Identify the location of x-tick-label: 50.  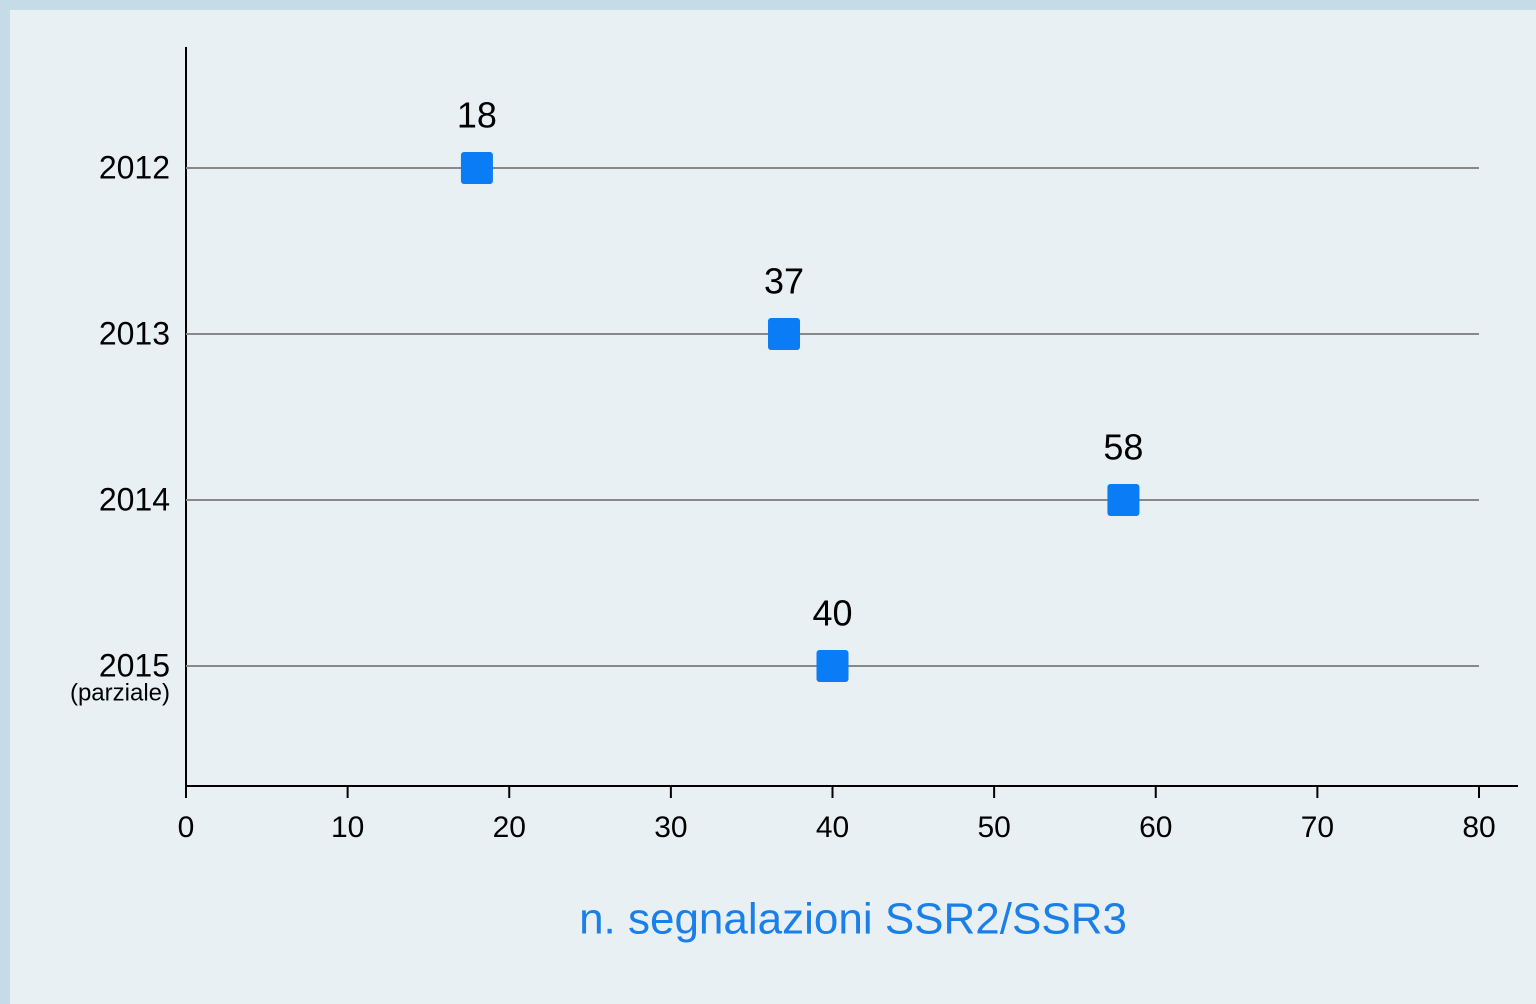
(993, 827).